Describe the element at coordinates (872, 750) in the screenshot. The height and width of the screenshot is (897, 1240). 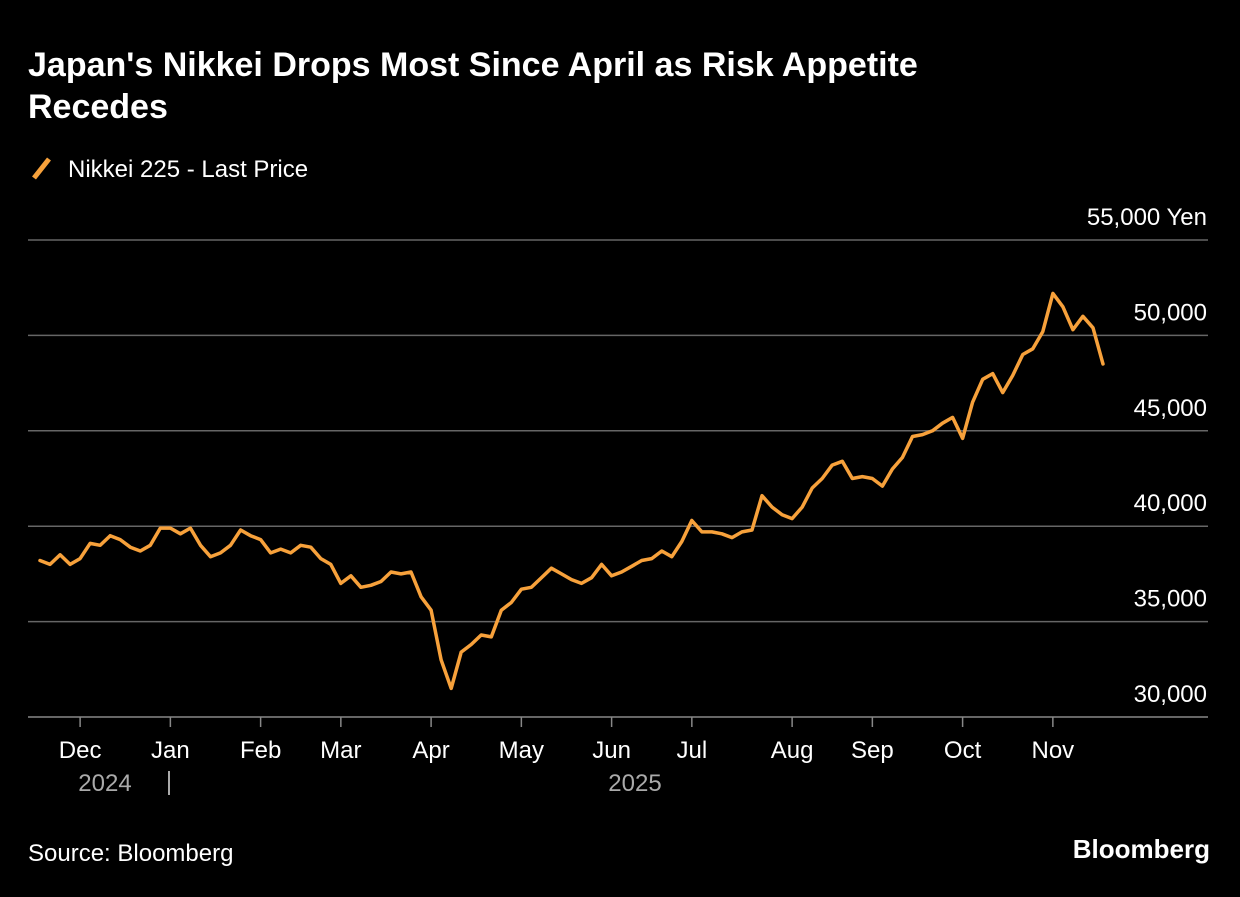
I see `x-tick-label: Sep` at that location.